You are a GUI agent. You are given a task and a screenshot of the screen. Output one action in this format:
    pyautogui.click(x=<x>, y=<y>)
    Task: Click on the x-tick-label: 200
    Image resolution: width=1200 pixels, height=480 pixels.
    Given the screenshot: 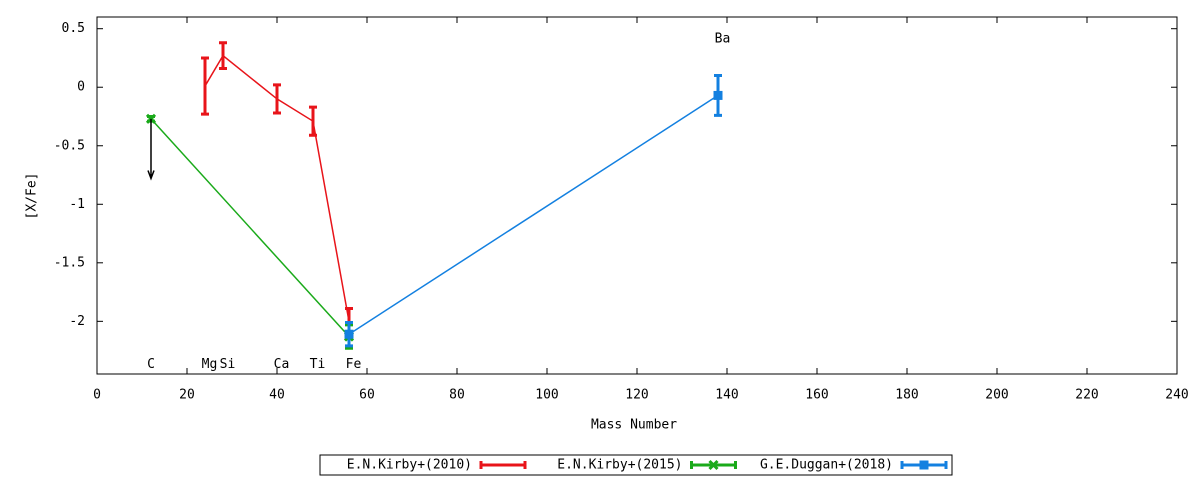 What is the action you would take?
    pyautogui.click(x=996, y=395)
    